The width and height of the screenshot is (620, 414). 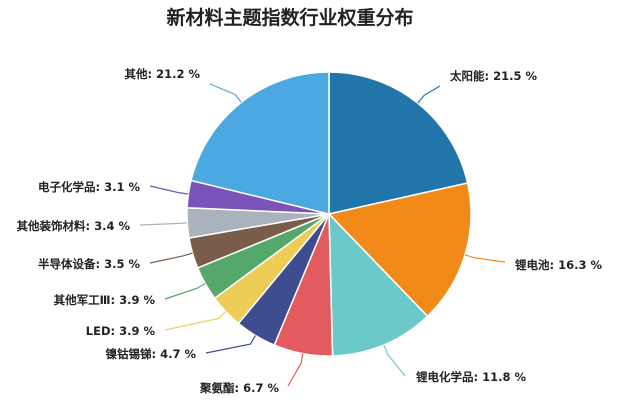 I want to click on data-label-9: 其他装饰材料: 3.4 %, so click(x=74, y=226).